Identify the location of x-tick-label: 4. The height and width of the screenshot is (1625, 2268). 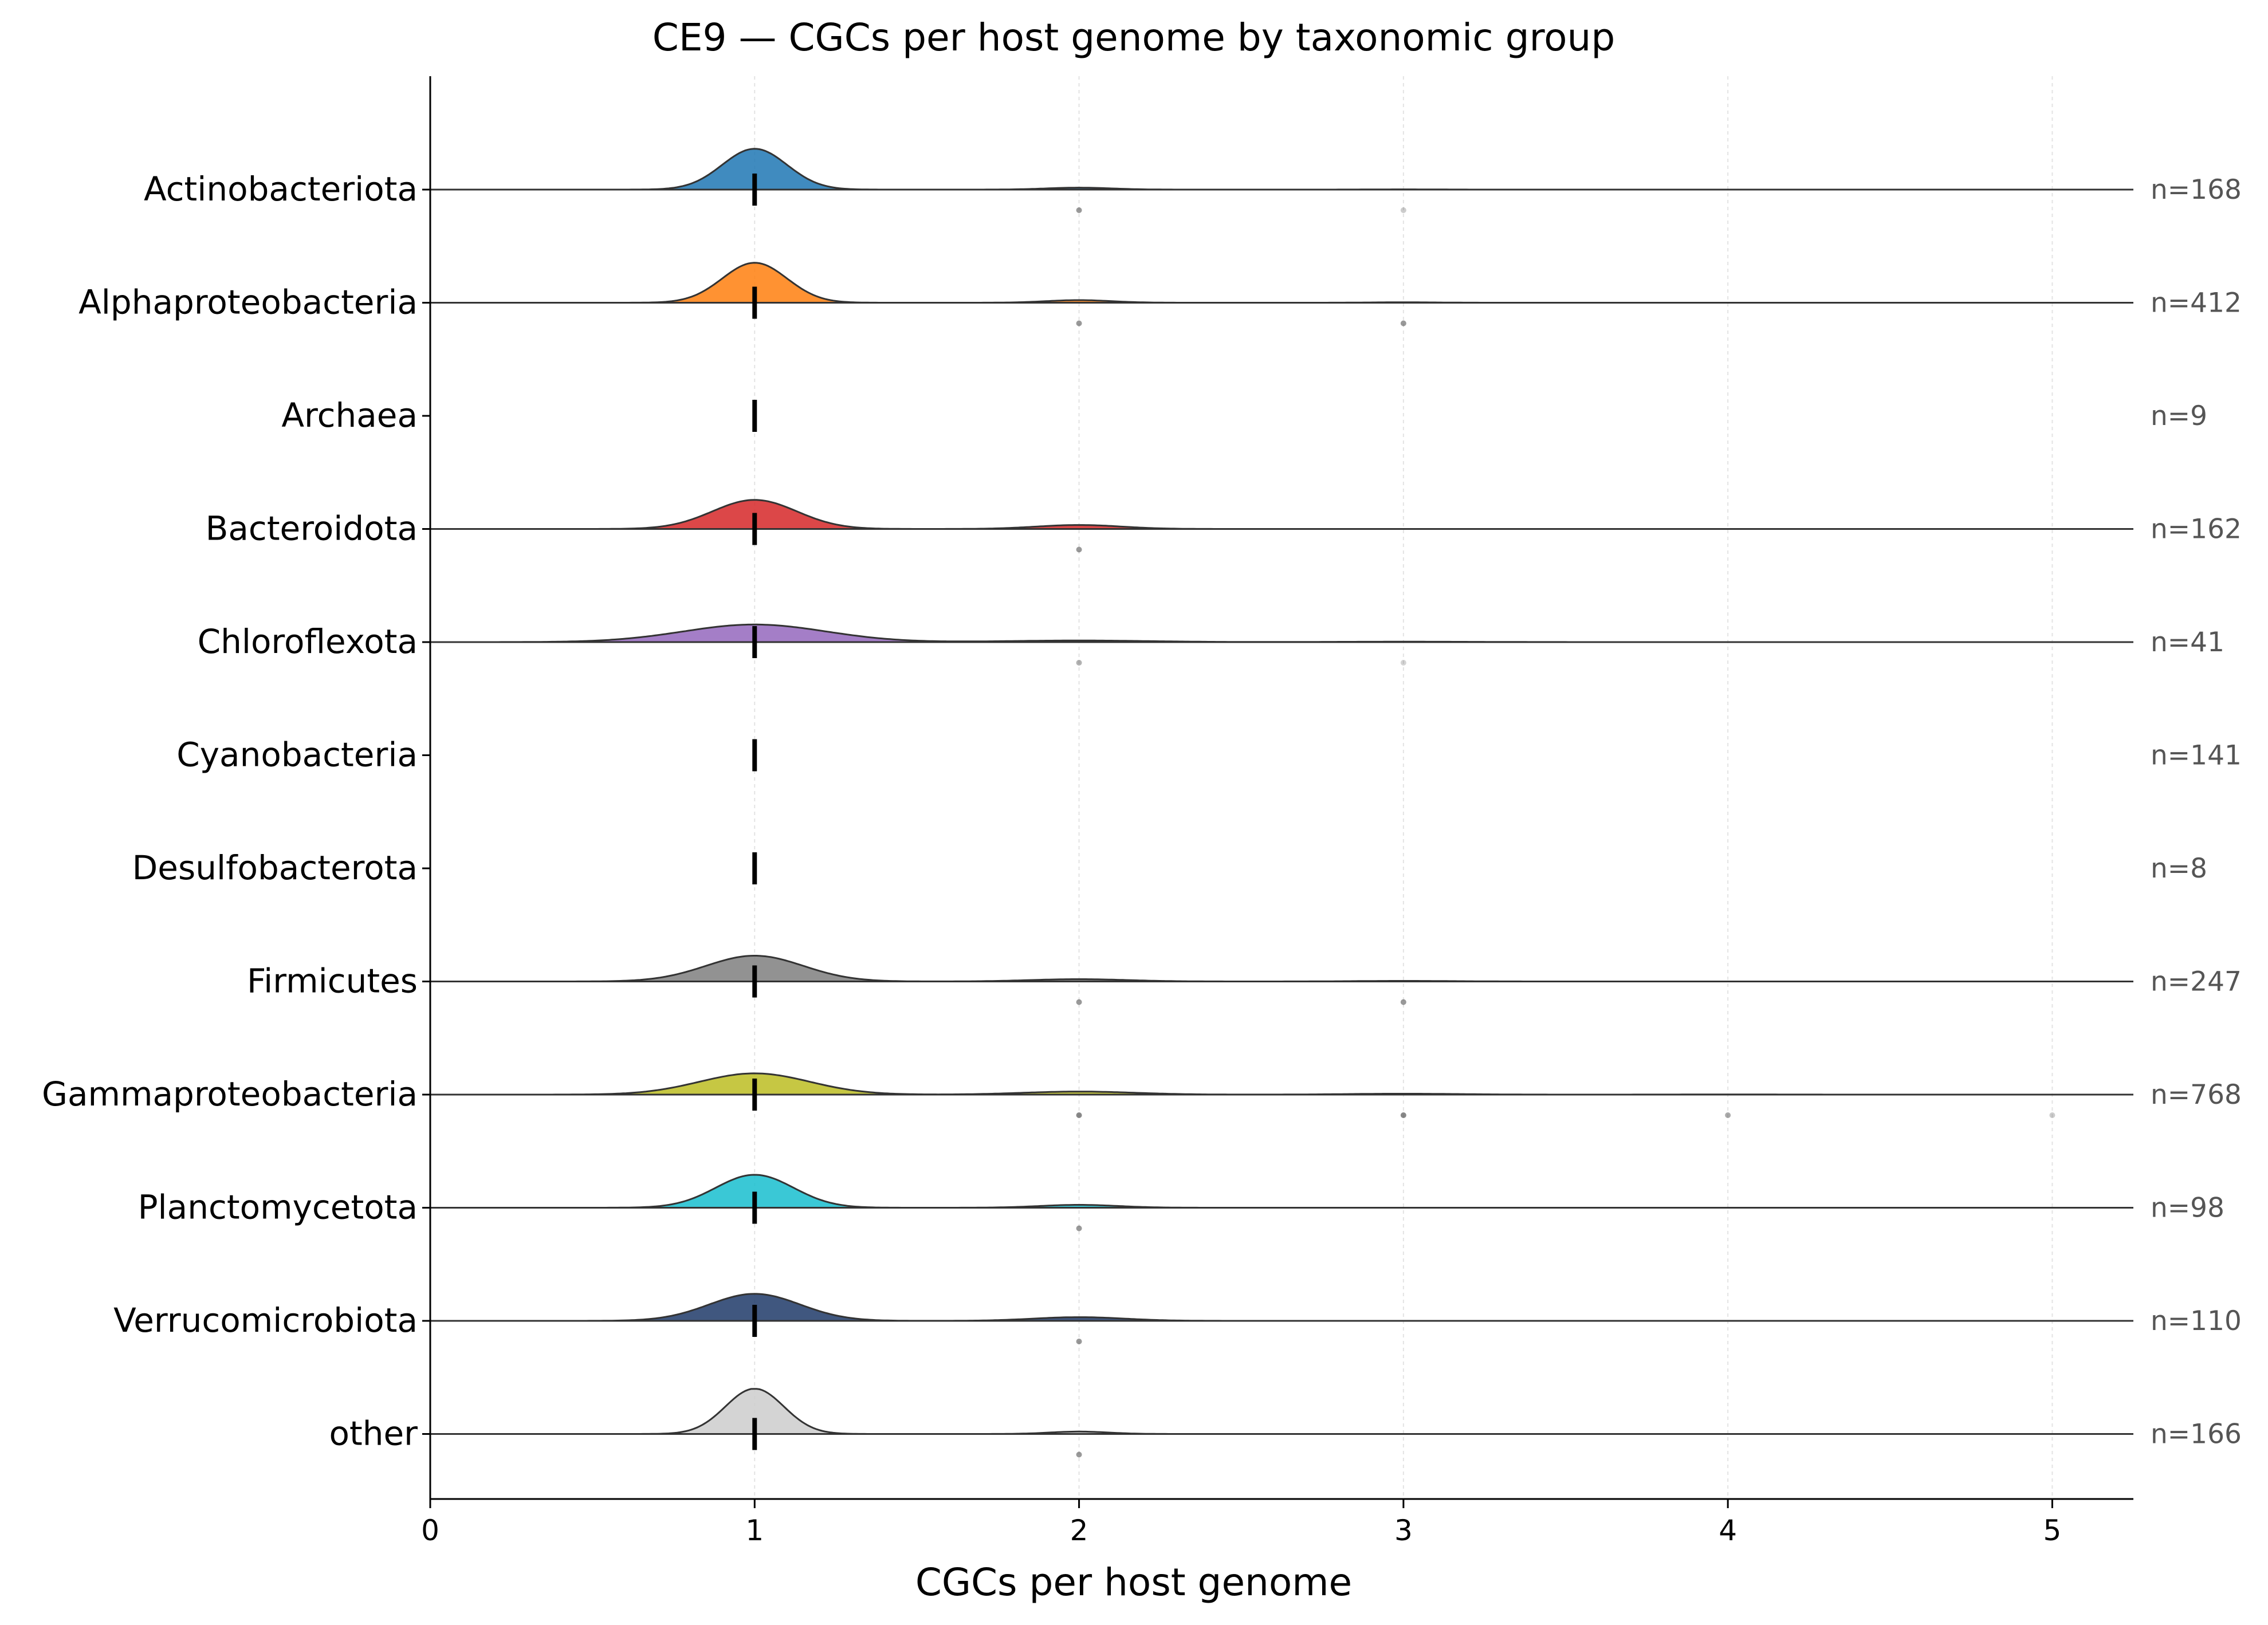
(1728, 1530).